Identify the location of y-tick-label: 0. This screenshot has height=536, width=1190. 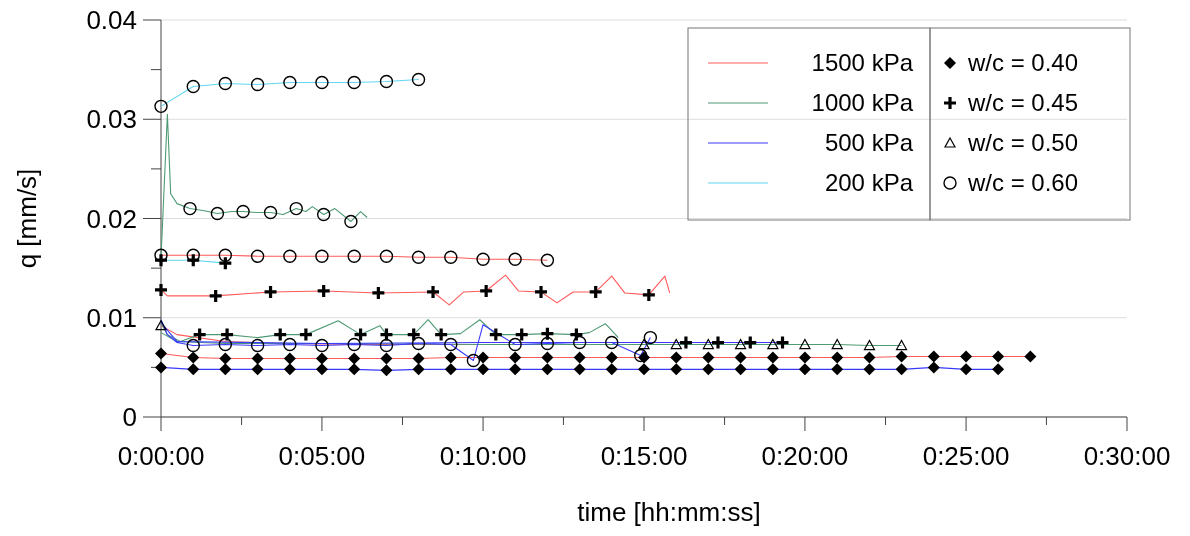
(129, 417).